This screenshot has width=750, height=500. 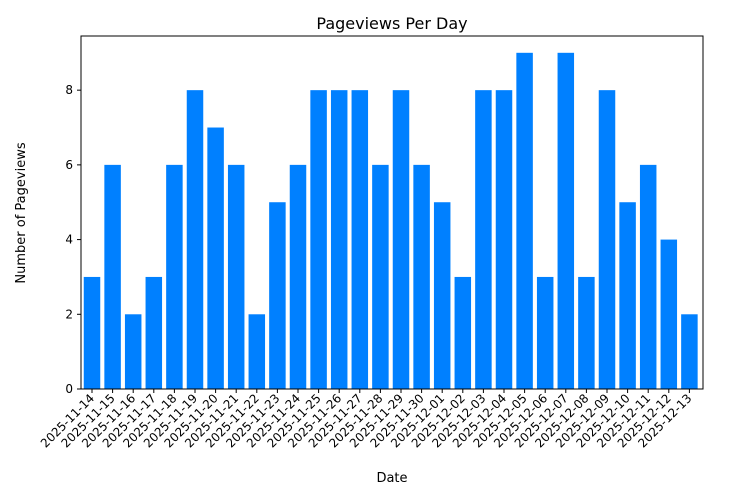 What do you see at coordinates (69, 240) in the screenshot?
I see `y-tick-label: 4` at bounding box center [69, 240].